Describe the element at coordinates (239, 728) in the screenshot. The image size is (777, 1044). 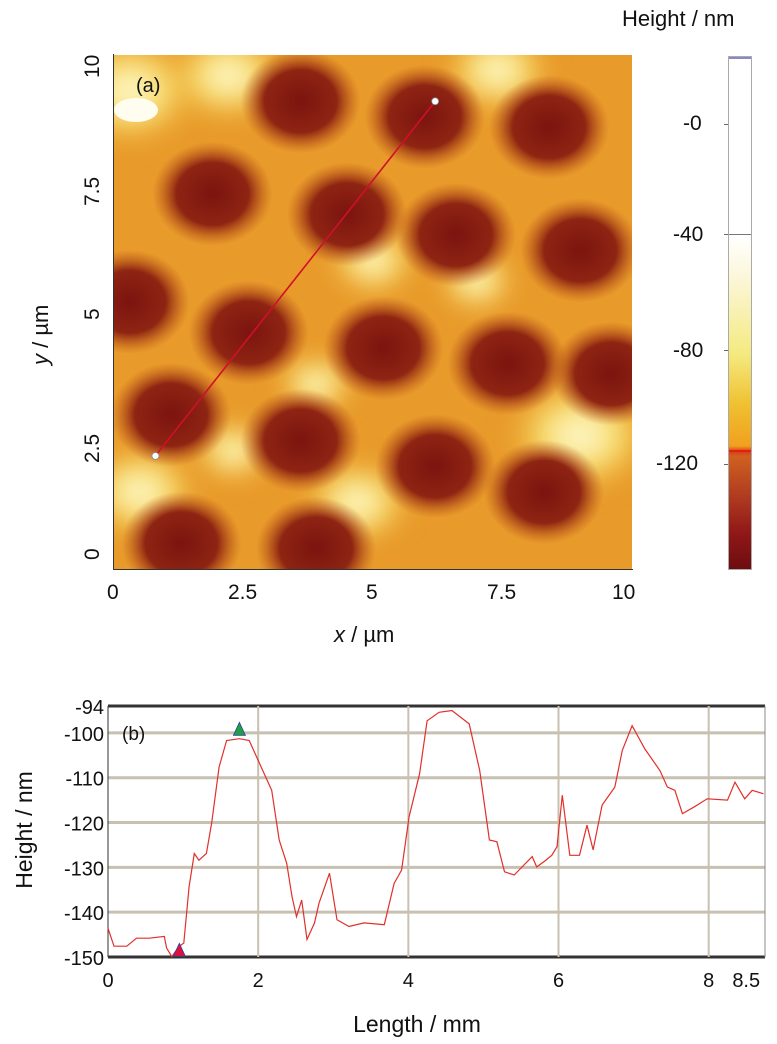
I see `max-marker` at that location.